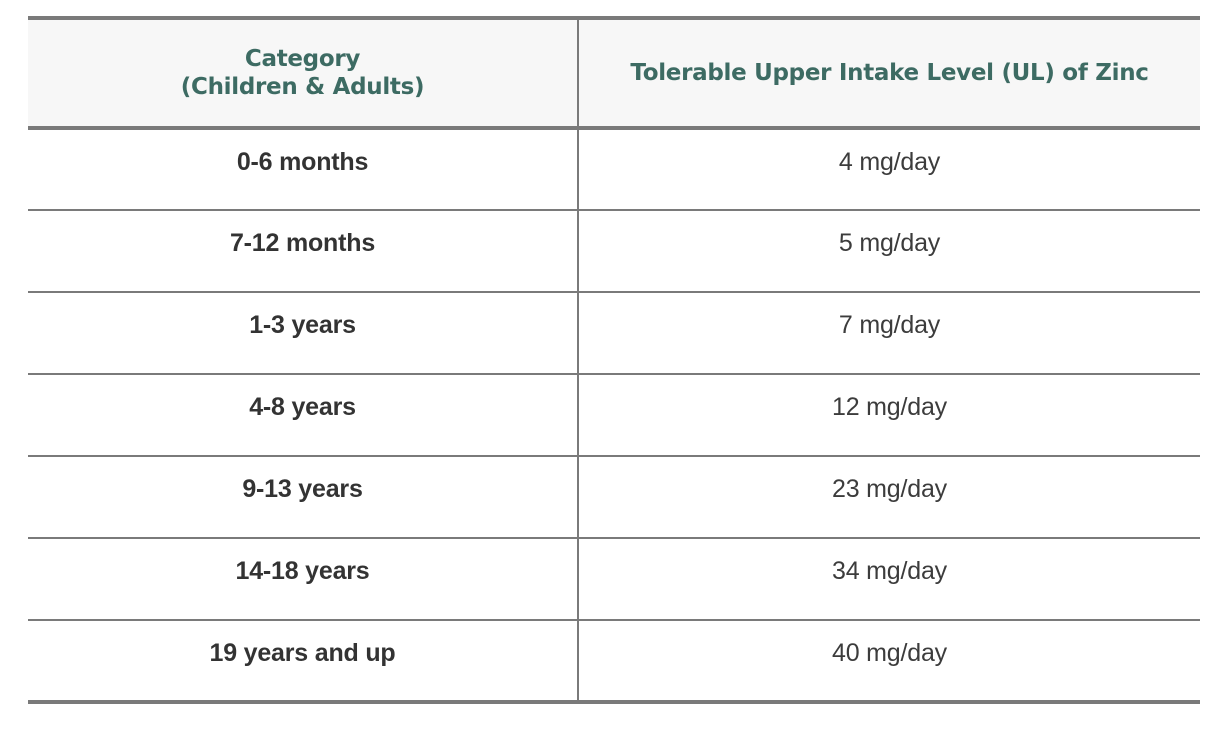  Describe the element at coordinates (303, 169) in the screenshot. I see `category-cell: 0-6 months` at that location.